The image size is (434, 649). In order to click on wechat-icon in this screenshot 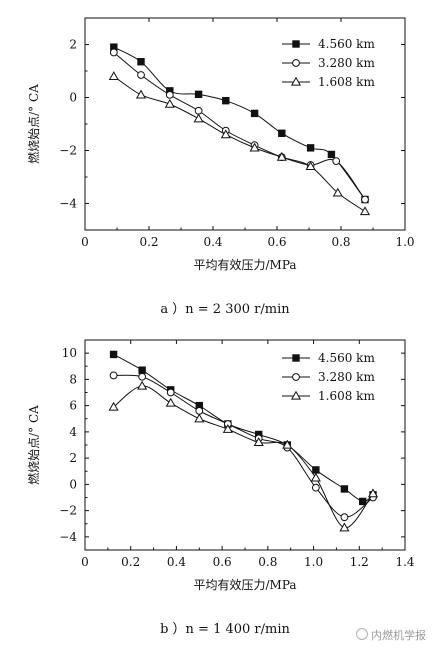, I will do `click(362, 634)`.